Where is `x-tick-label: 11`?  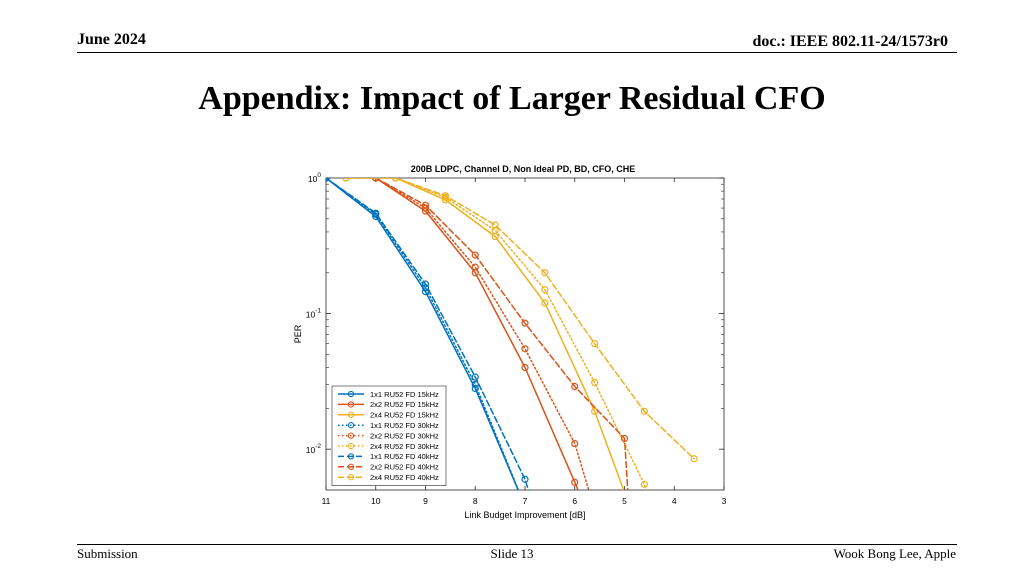 x-tick-label: 11 is located at coordinates (326, 501).